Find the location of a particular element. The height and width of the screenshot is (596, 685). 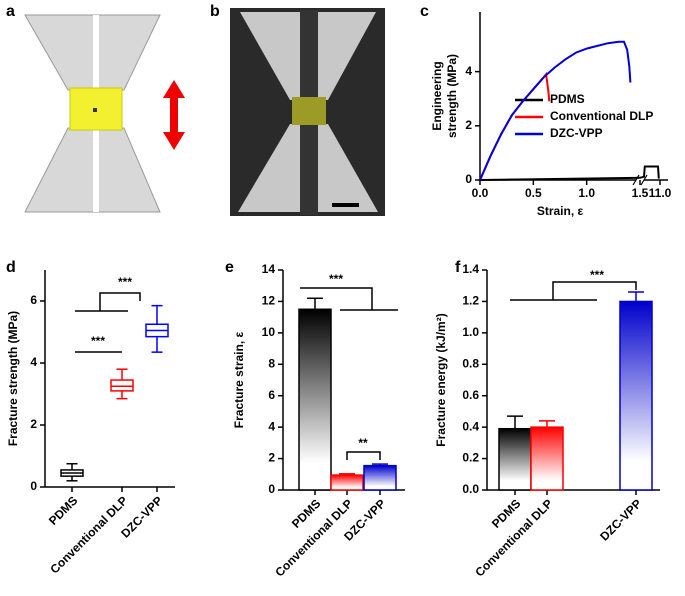

y-tick-label: 0.4 is located at coordinates (470, 426).